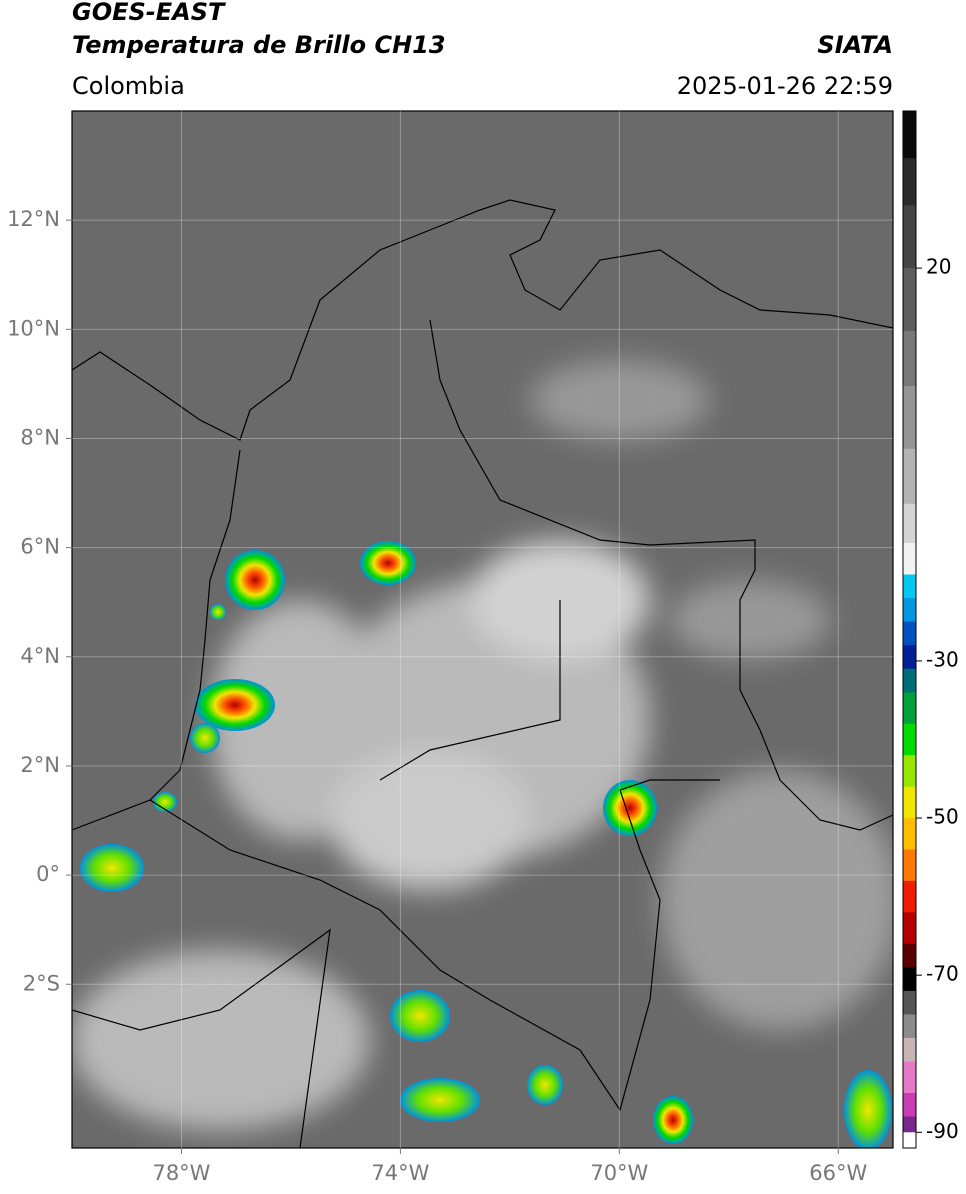  I want to click on y-tick-label: 2°S, so click(41, 983).